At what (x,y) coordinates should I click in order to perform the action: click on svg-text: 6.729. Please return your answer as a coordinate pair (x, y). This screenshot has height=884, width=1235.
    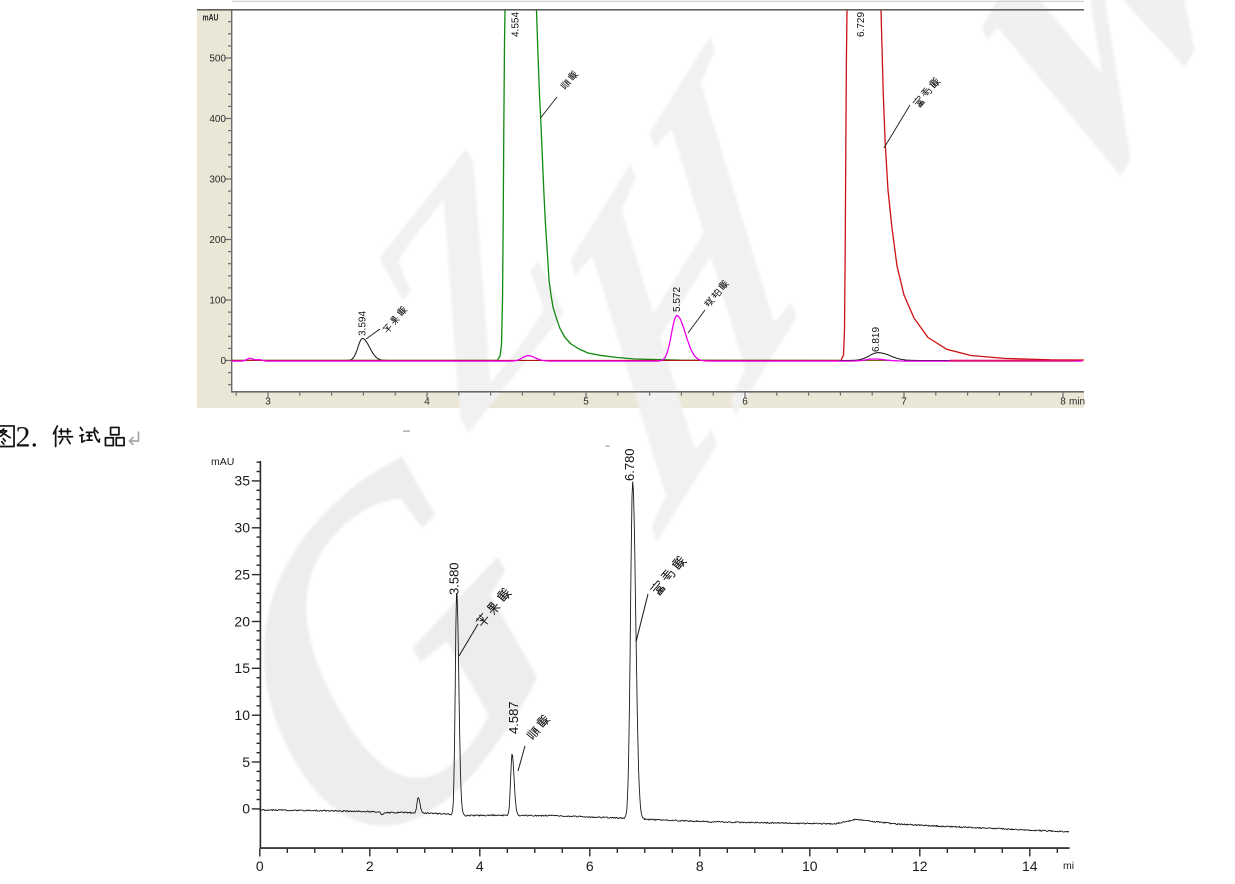
    Looking at the image, I should click on (861, 24).